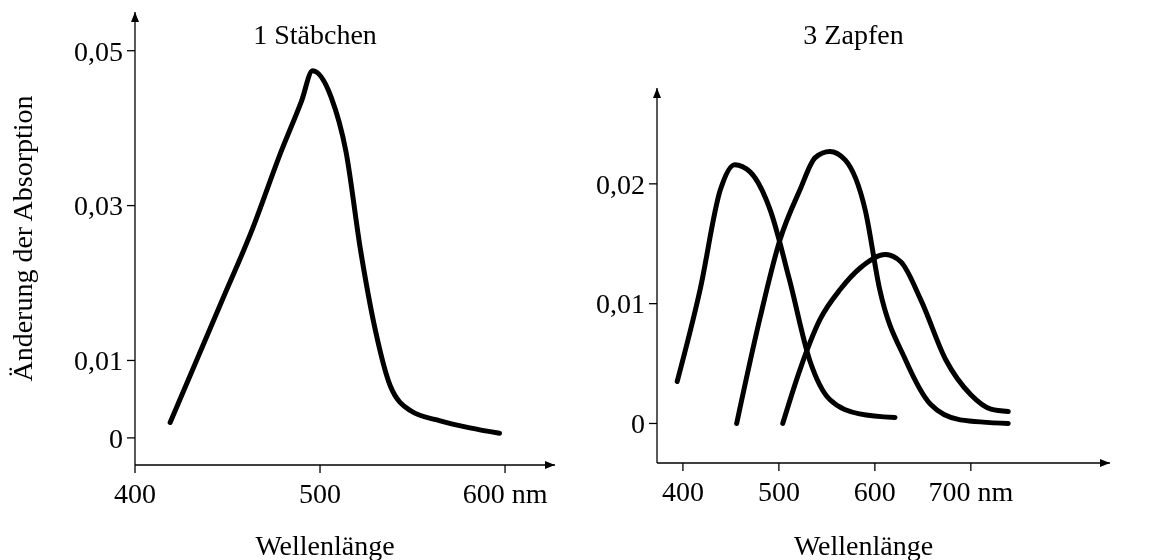 The height and width of the screenshot is (560, 1150). I want to click on y-tick-label: 0,02, so click(620, 184).